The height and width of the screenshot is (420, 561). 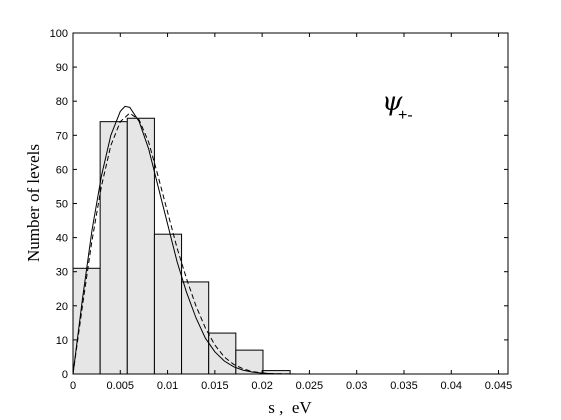 I want to click on x-tick-label: 0, so click(x=73, y=386).